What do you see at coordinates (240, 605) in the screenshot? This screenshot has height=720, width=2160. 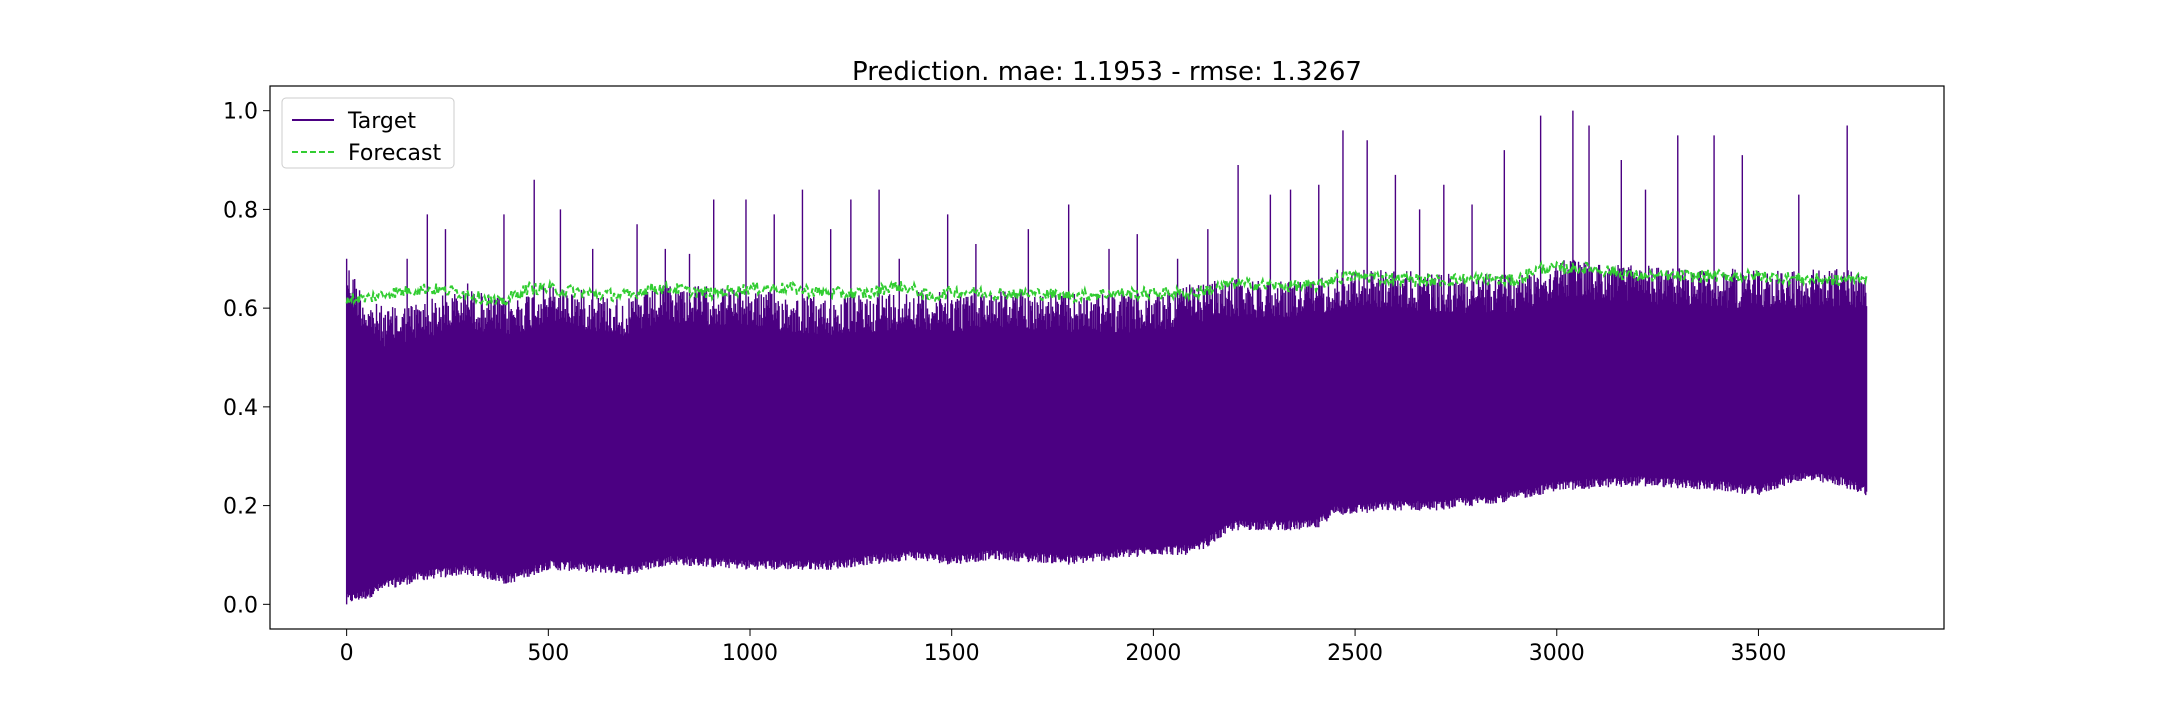 I see `y-tick-label: 0.0` at bounding box center [240, 605].